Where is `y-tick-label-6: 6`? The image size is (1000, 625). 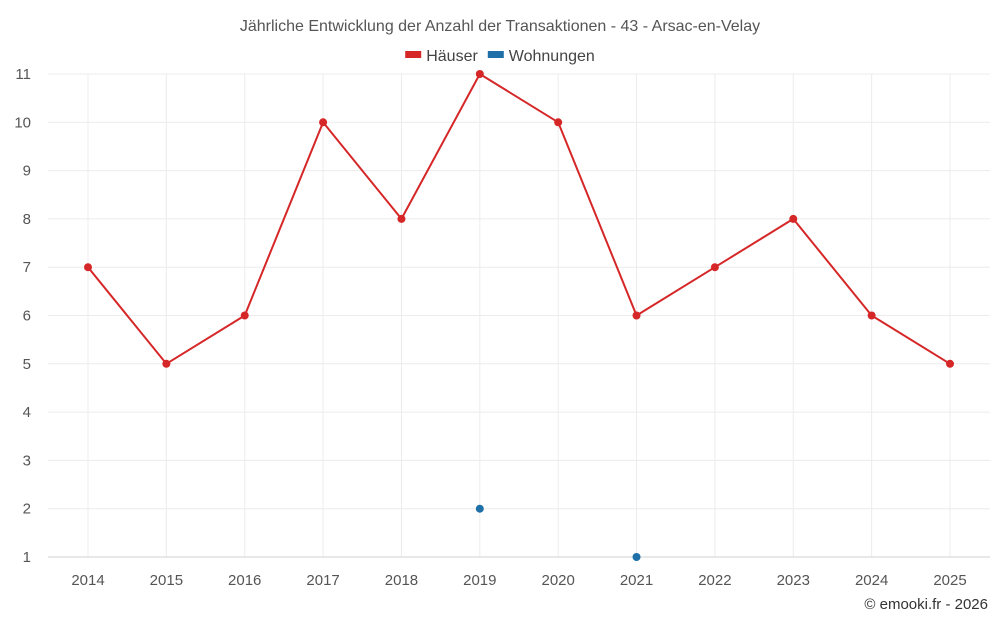 y-tick-label-6: 6 is located at coordinates (27, 316).